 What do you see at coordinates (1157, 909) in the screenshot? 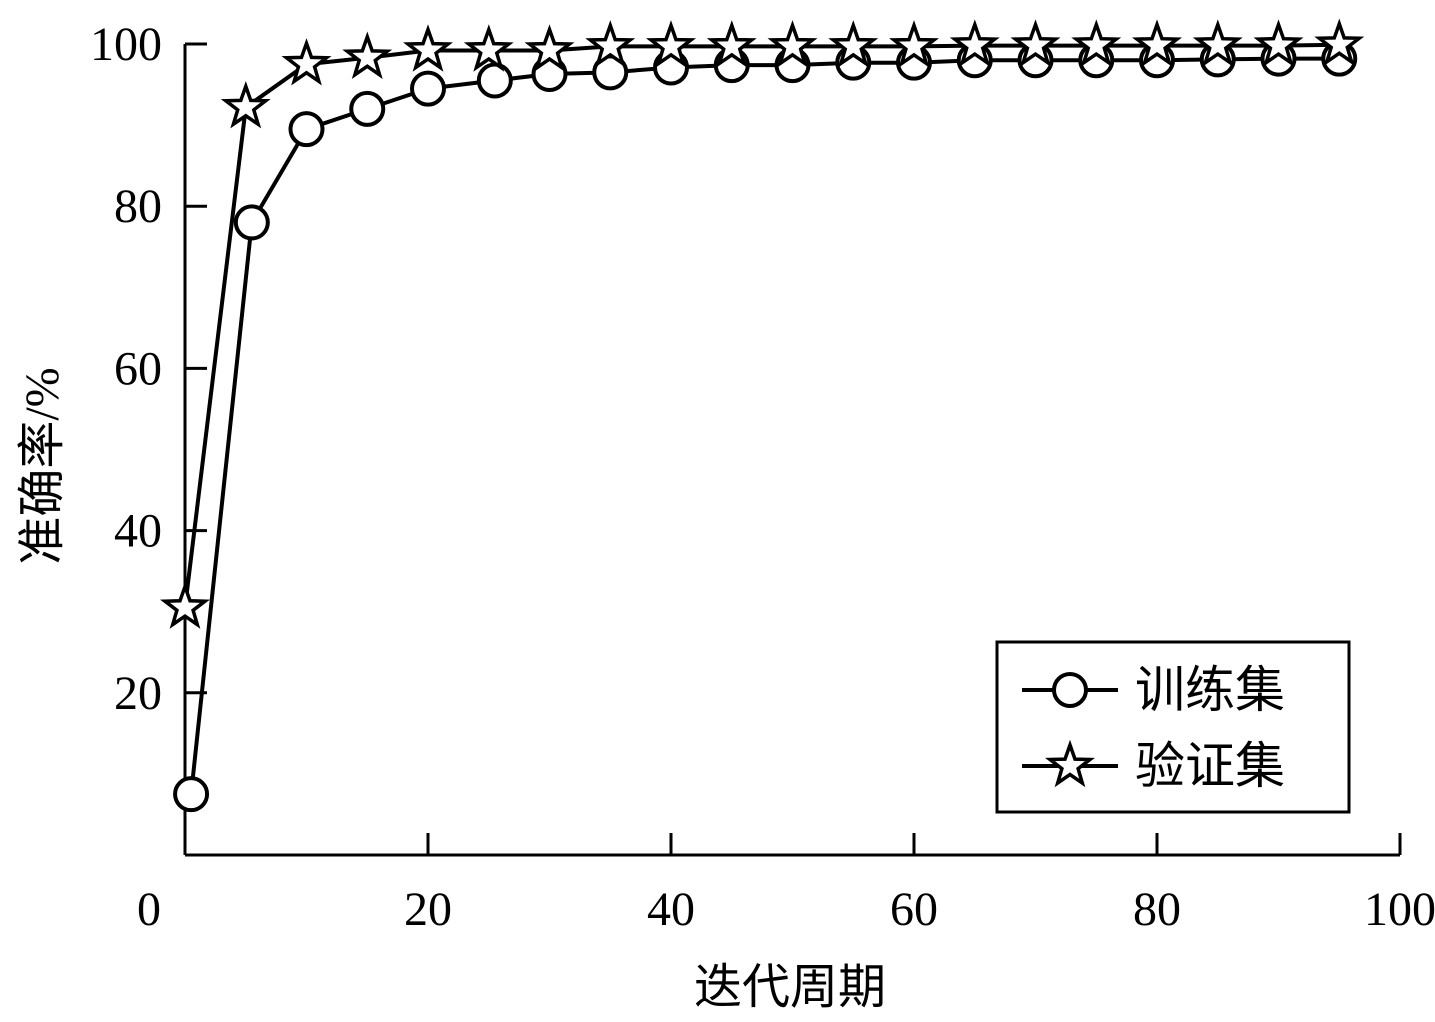
I see `x-tick-label: 80` at bounding box center [1157, 909].